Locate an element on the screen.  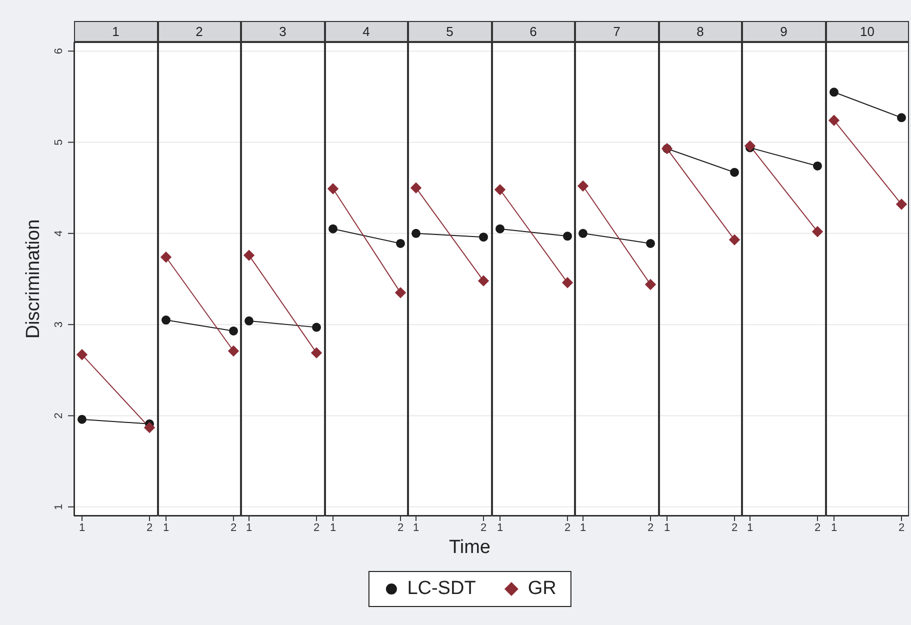
y-tick-label: 3 is located at coordinates (59, 325).